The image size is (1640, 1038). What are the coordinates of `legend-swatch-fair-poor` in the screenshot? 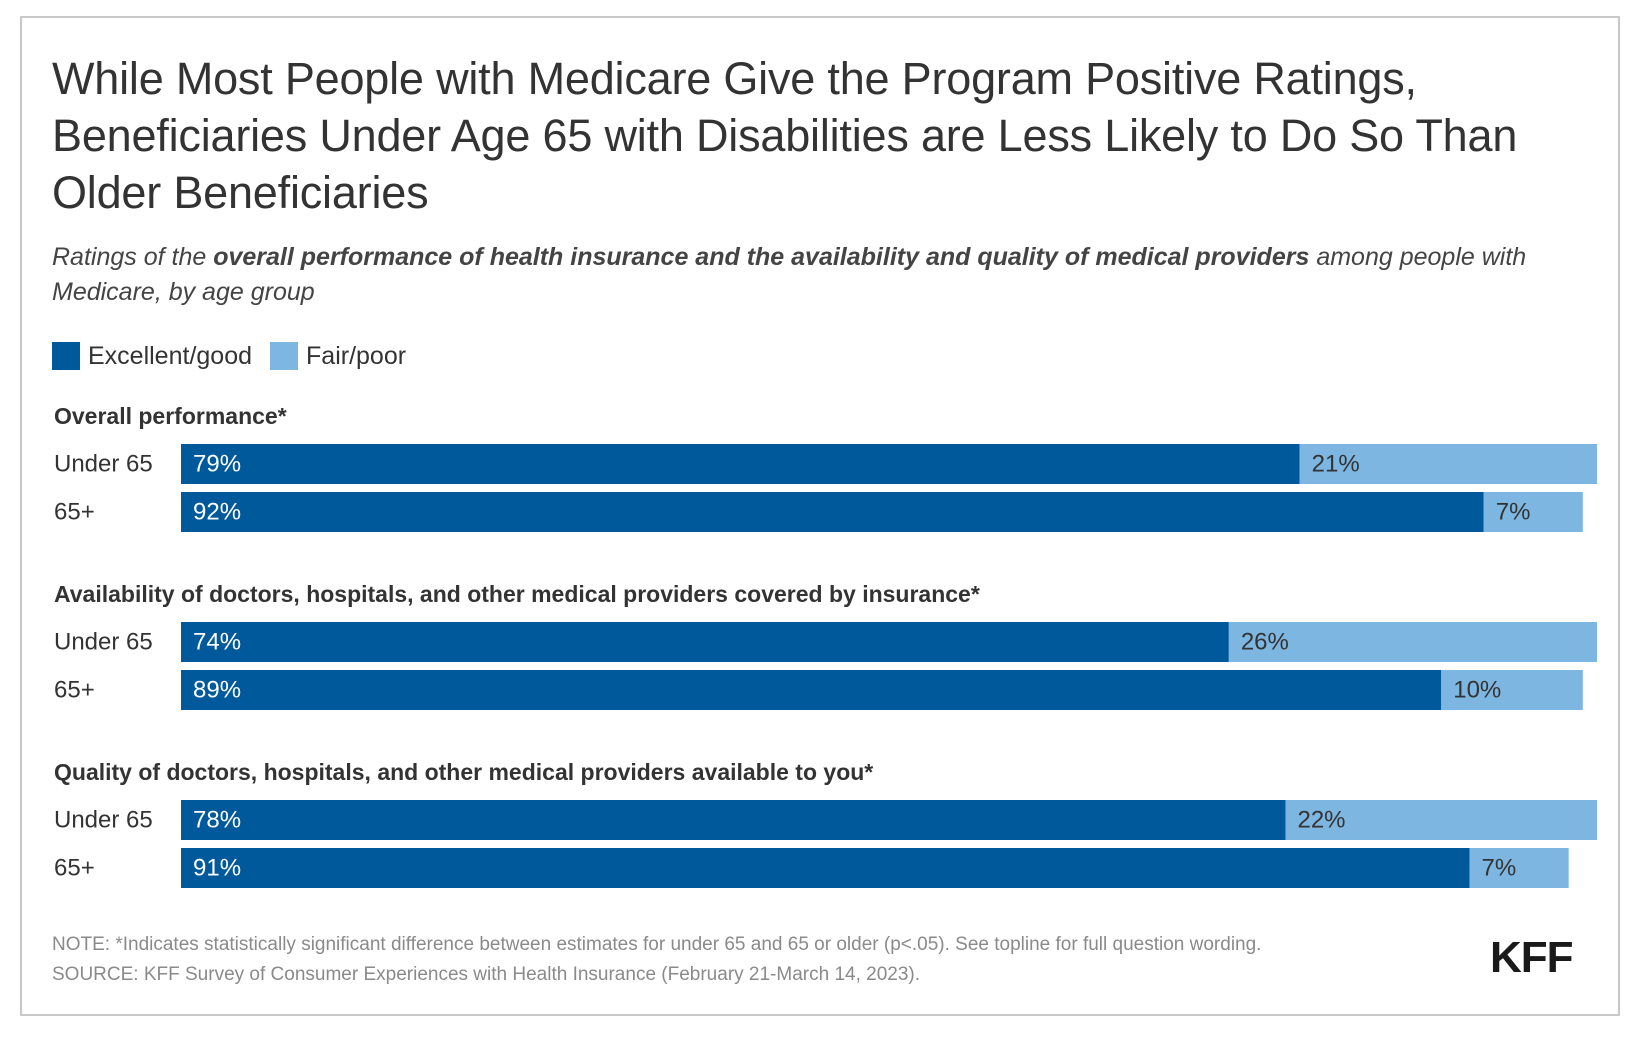 It's located at (284, 356).